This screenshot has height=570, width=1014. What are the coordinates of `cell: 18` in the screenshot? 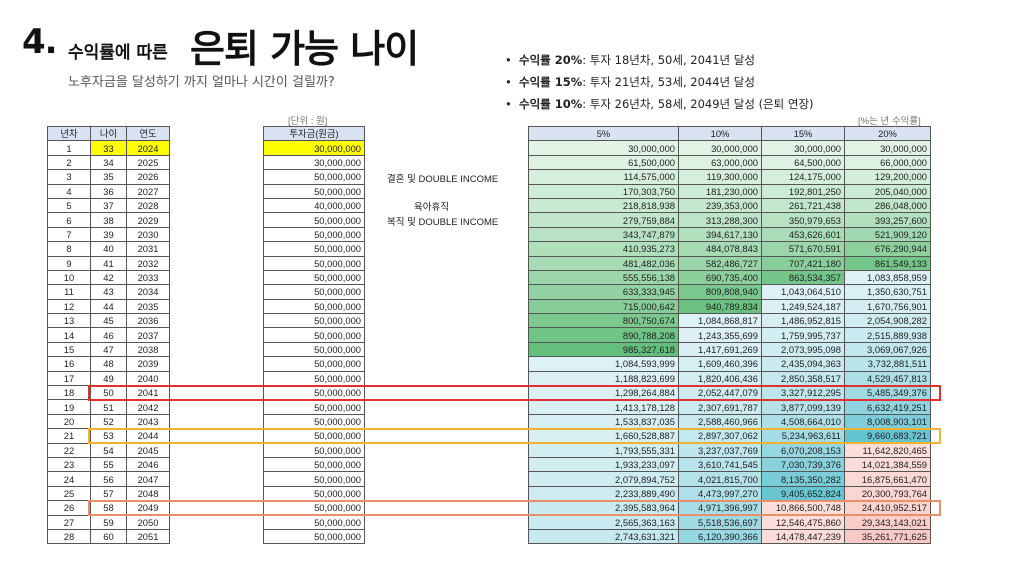 It's located at (69, 393).